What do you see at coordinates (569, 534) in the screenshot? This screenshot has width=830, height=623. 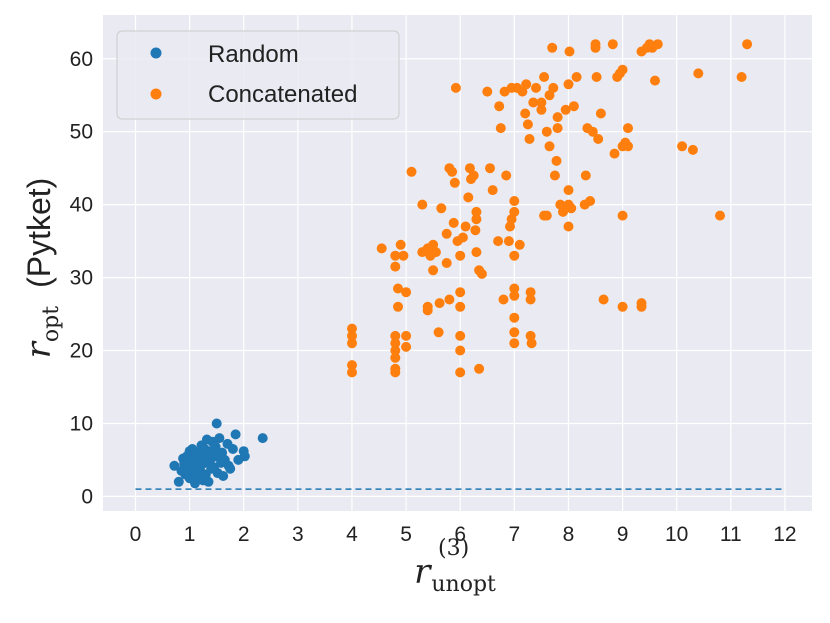 I see `x-tick-label: 8` at bounding box center [569, 534].